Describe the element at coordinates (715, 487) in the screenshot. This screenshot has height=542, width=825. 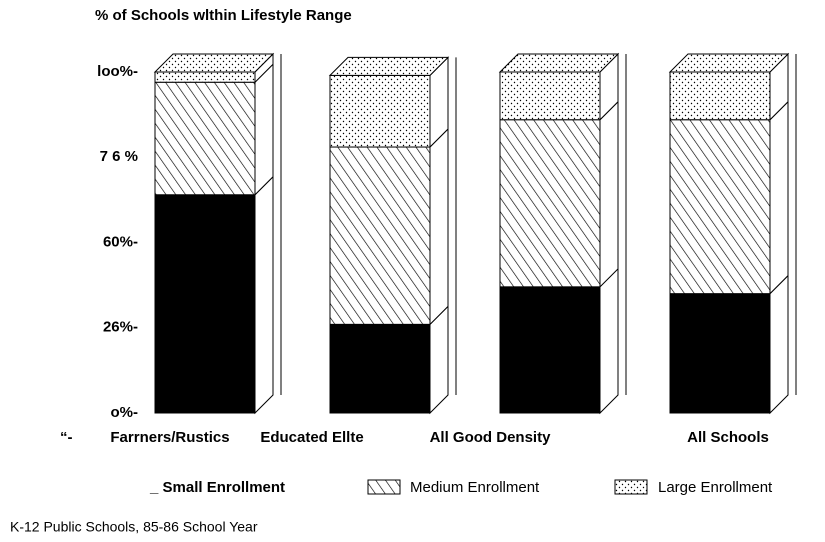
I see `legend-label: Large Enrollment` at that location.